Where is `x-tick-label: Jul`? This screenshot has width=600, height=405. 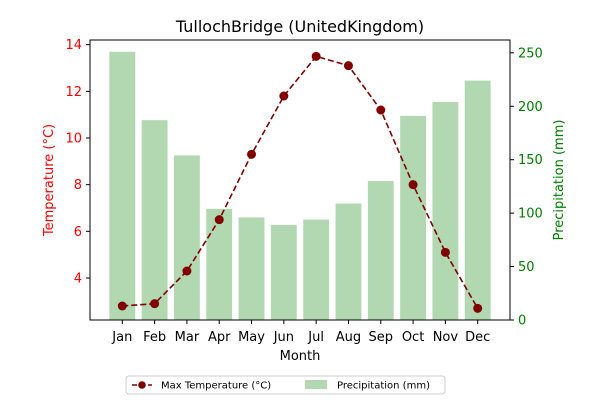 x-tick-label: Jul is located at coordinates (315, 337).